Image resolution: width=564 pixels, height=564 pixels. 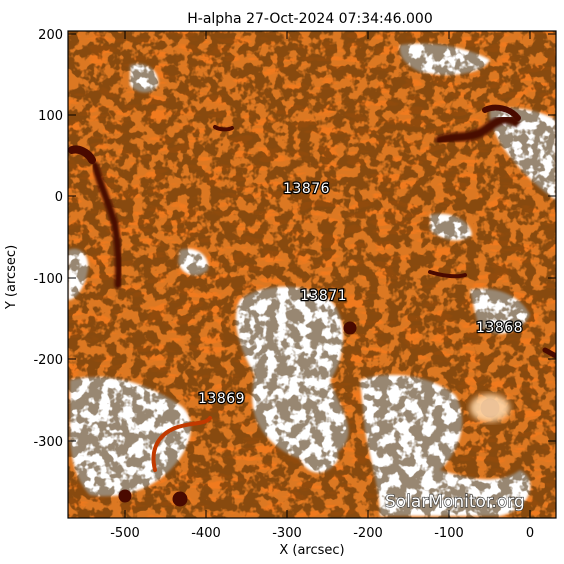 What do you see at coordinates (499, 328) in the screenshot?
I see `region-label-13868: 13868` at bounding box center [499, 328].